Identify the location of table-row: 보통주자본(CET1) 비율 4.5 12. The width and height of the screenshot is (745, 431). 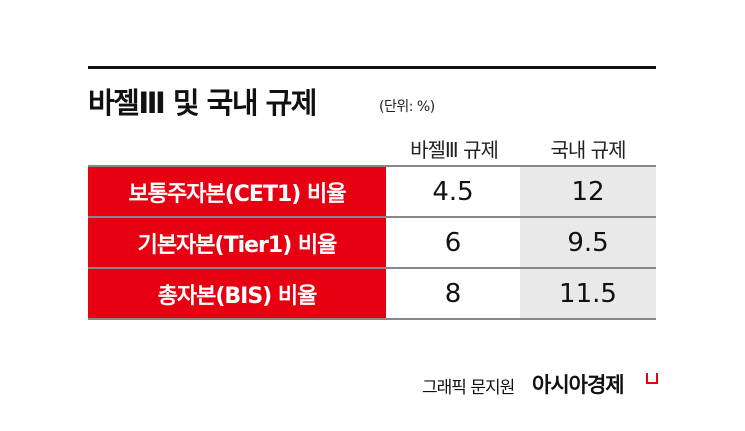
(372, 191).